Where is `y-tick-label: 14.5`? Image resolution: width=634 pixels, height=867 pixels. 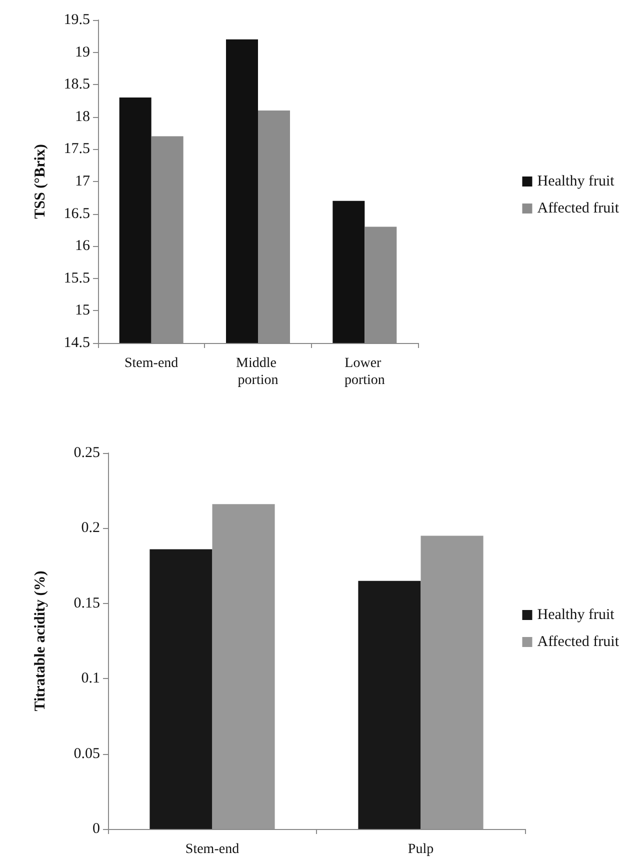 y-tick-label: 14.5 is located at coordinates (77, 343).